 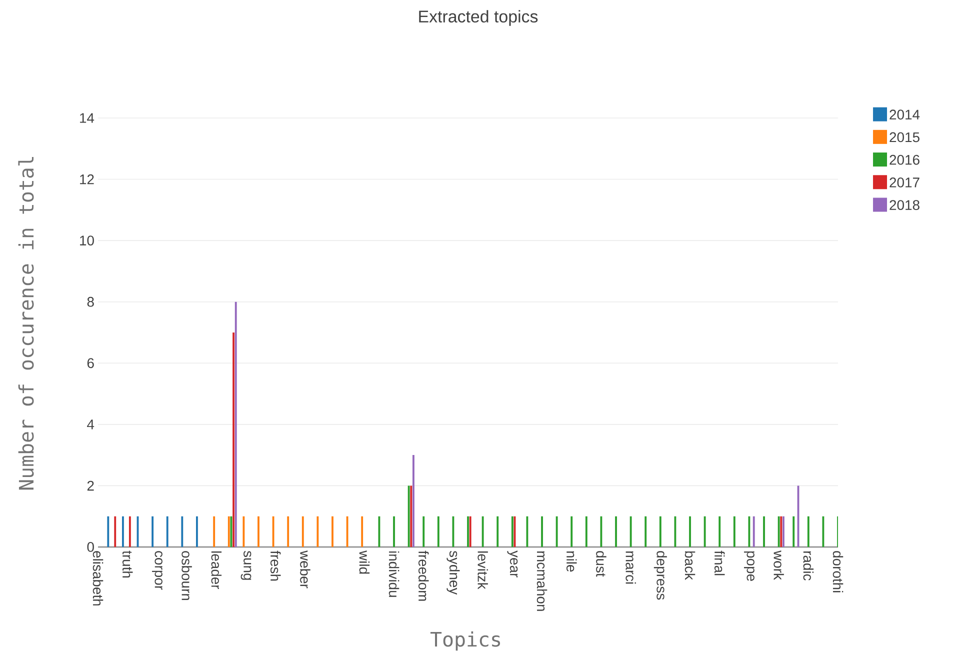 What do you see at coordinates (87, 118) in the screenshot?
I see `y-tick-label: 14` at bounding box center [87, 118].